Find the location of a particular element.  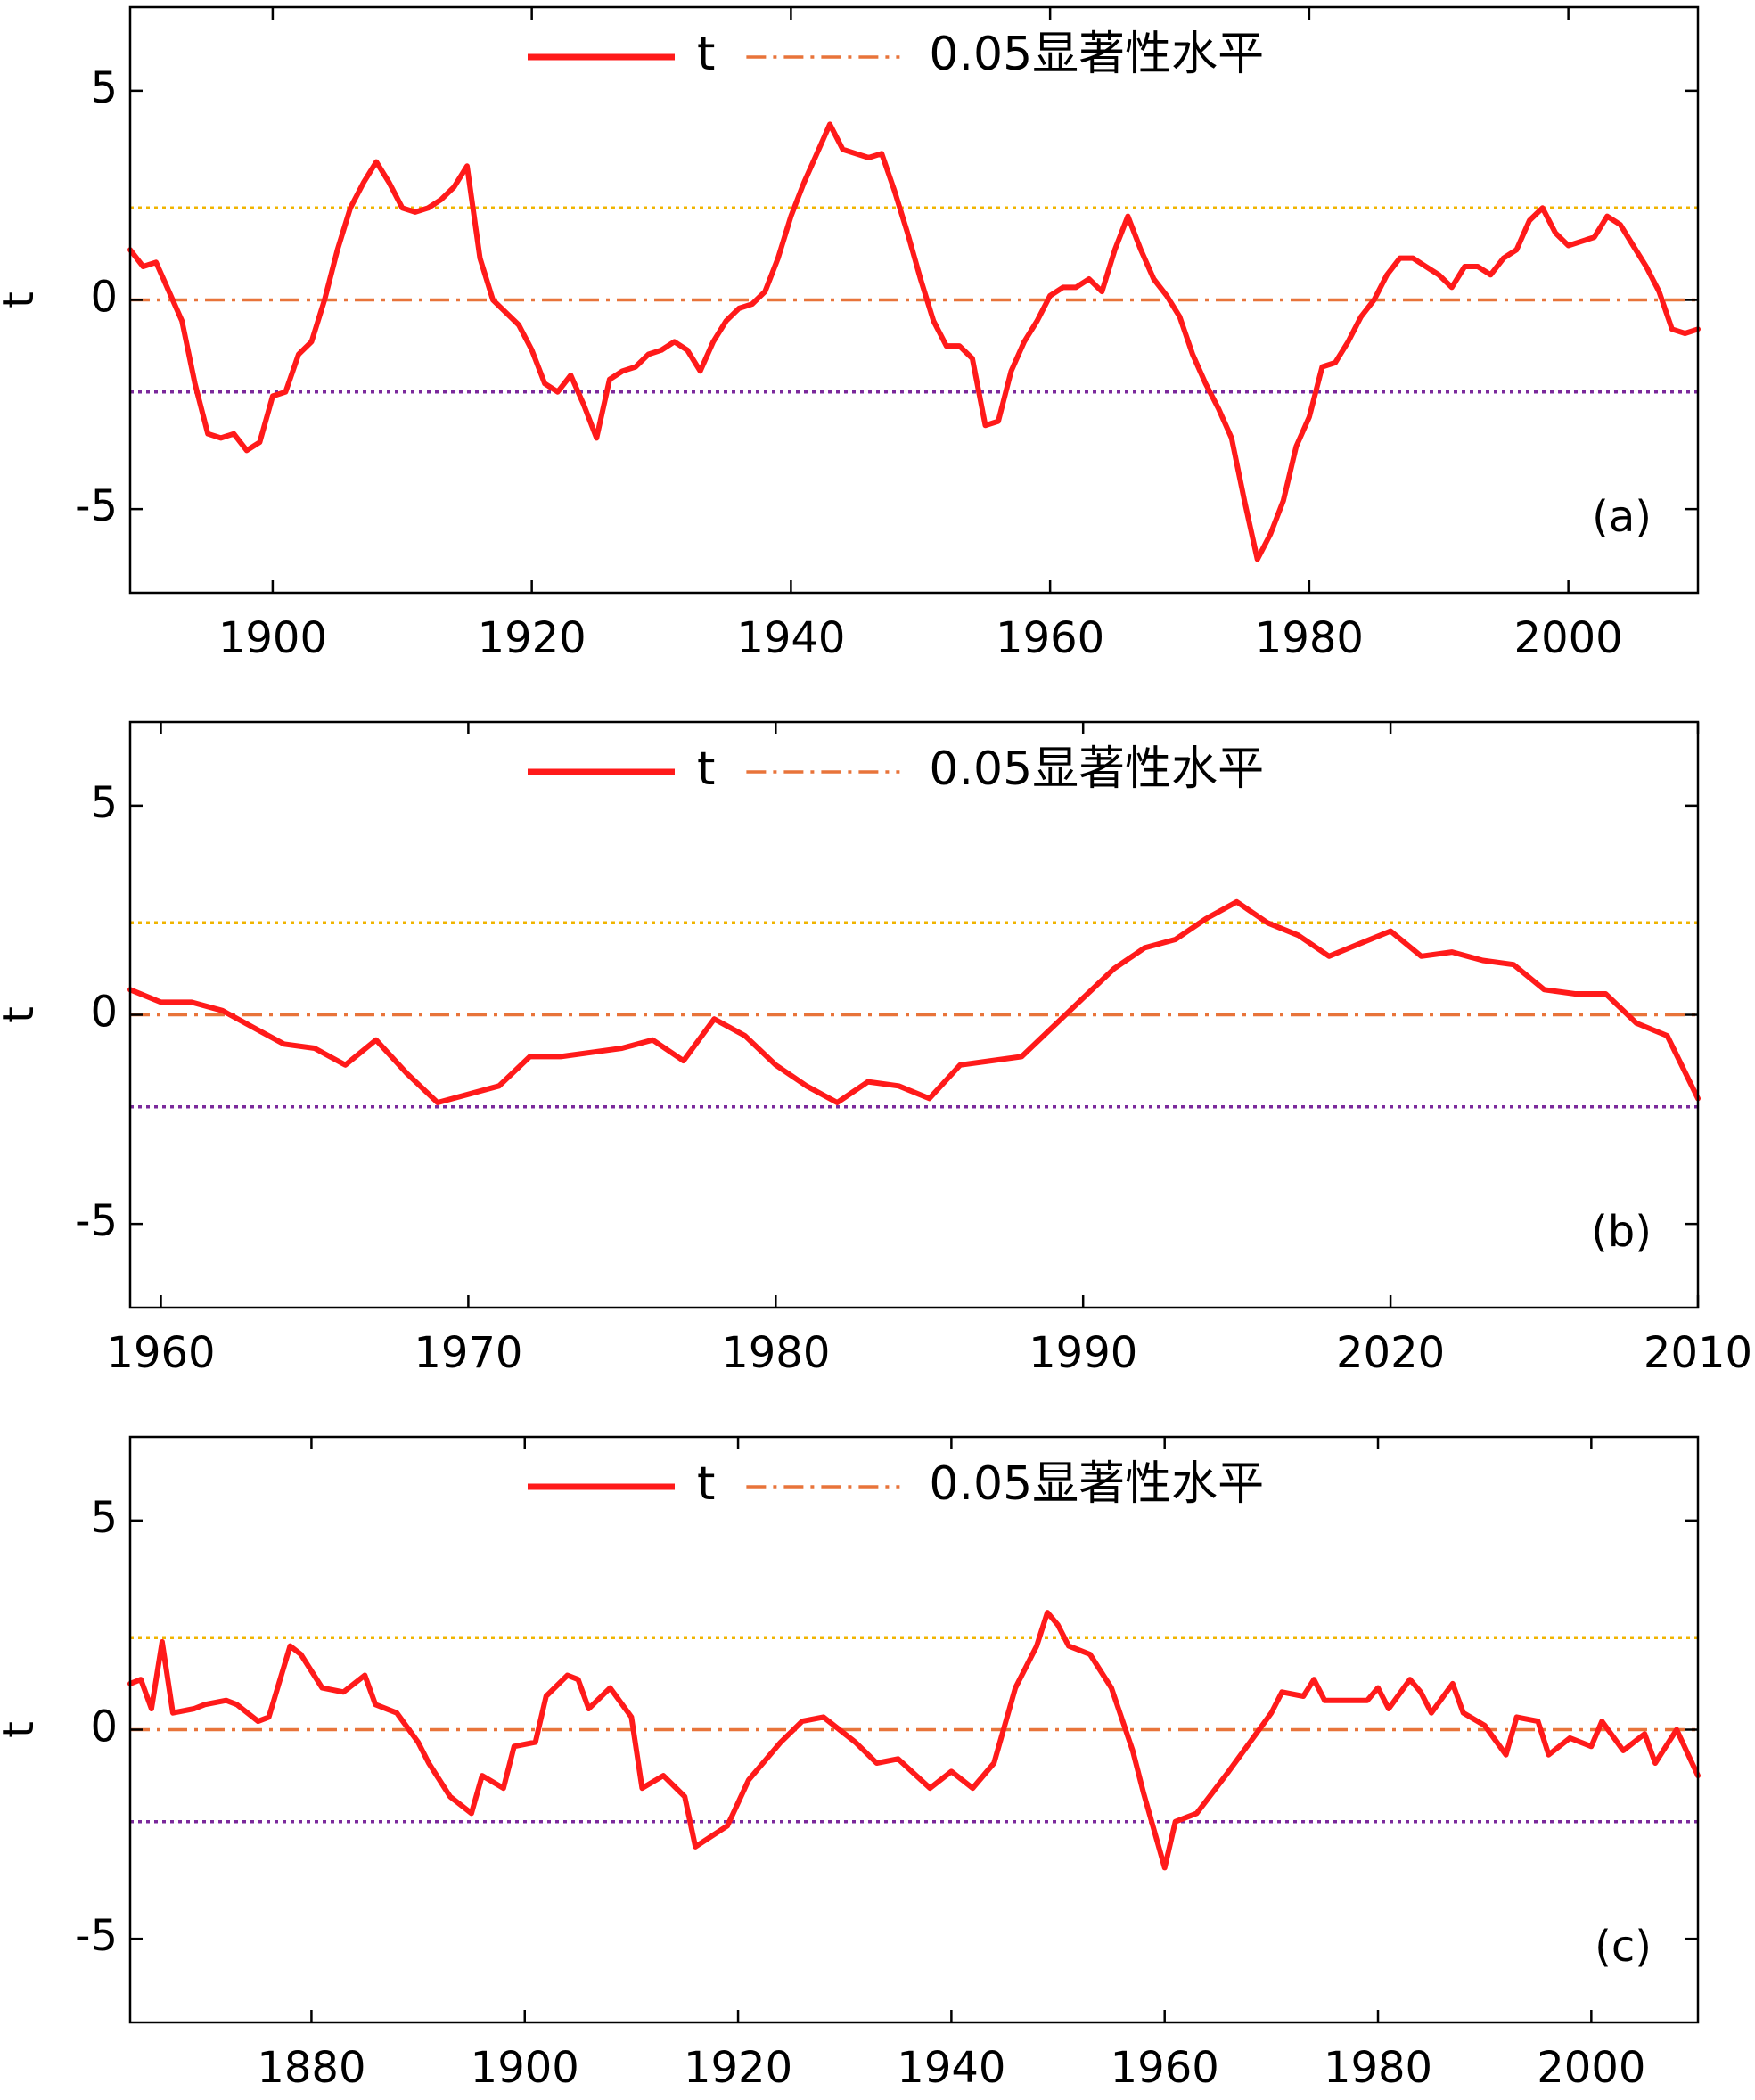

x-tick-label: 2010 is located at coordinates (1698, 1353).